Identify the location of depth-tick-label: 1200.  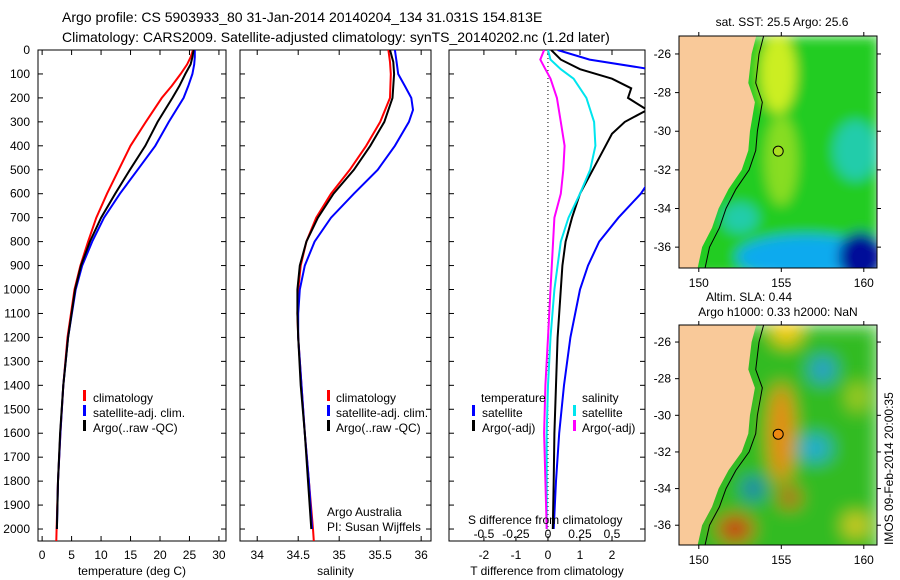
(16, 337).